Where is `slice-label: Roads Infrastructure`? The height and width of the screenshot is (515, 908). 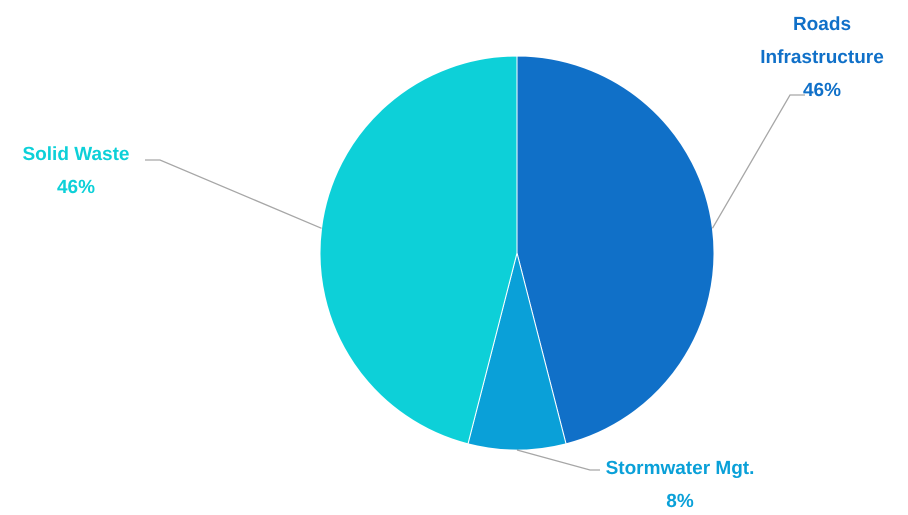 slice-label: Roads Infrastructure is located at coordinates (822, 41).